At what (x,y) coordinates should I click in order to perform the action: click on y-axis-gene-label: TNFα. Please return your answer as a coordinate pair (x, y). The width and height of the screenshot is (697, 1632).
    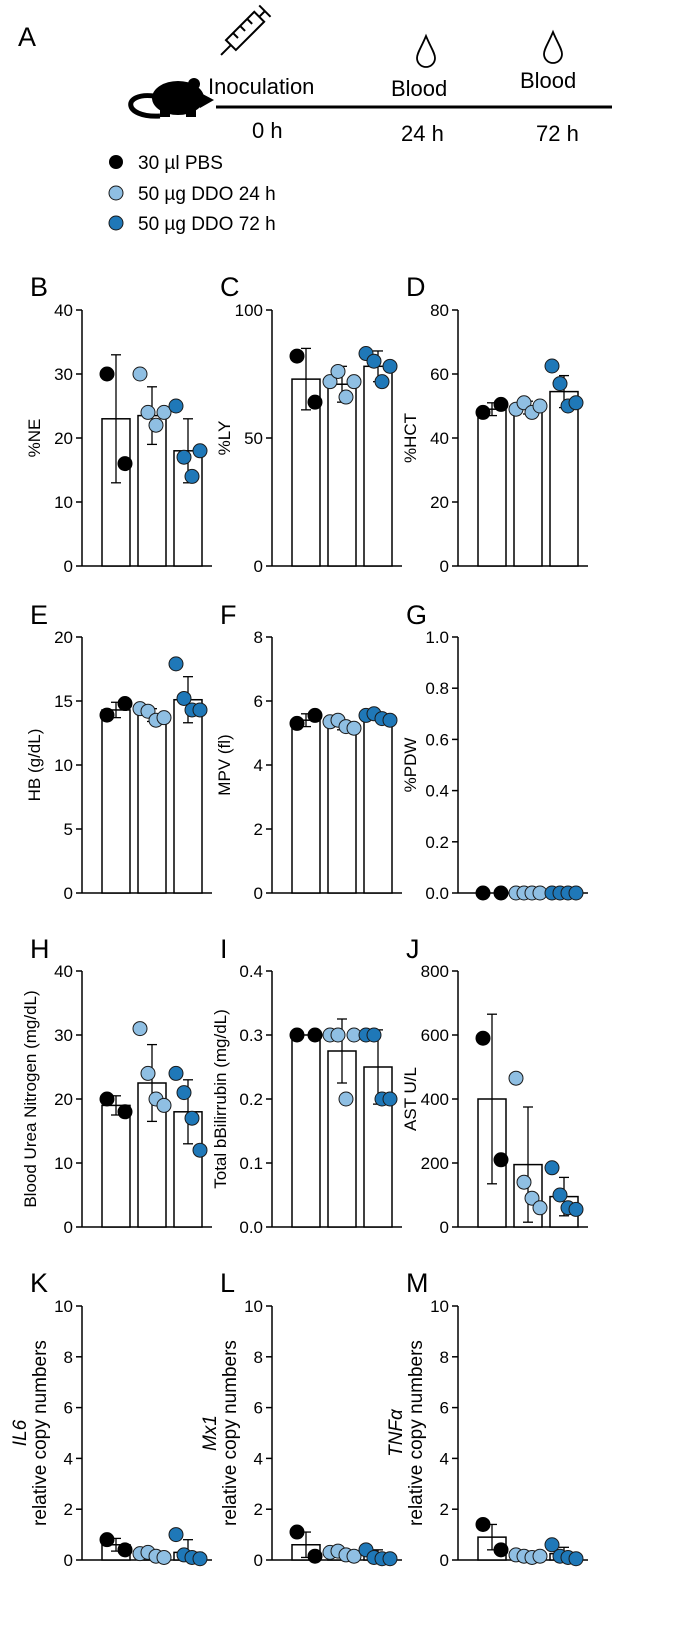
    Looking at the image, I should click on (396, 1432).